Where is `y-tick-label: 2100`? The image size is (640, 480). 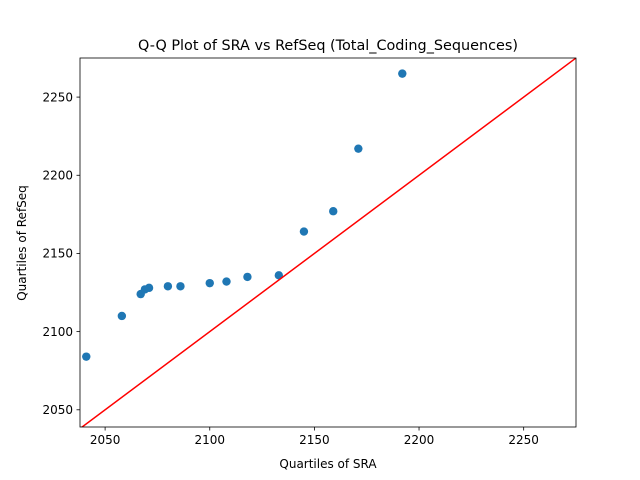
y-tick-label: 2100 is located at coordinates (57, 332).